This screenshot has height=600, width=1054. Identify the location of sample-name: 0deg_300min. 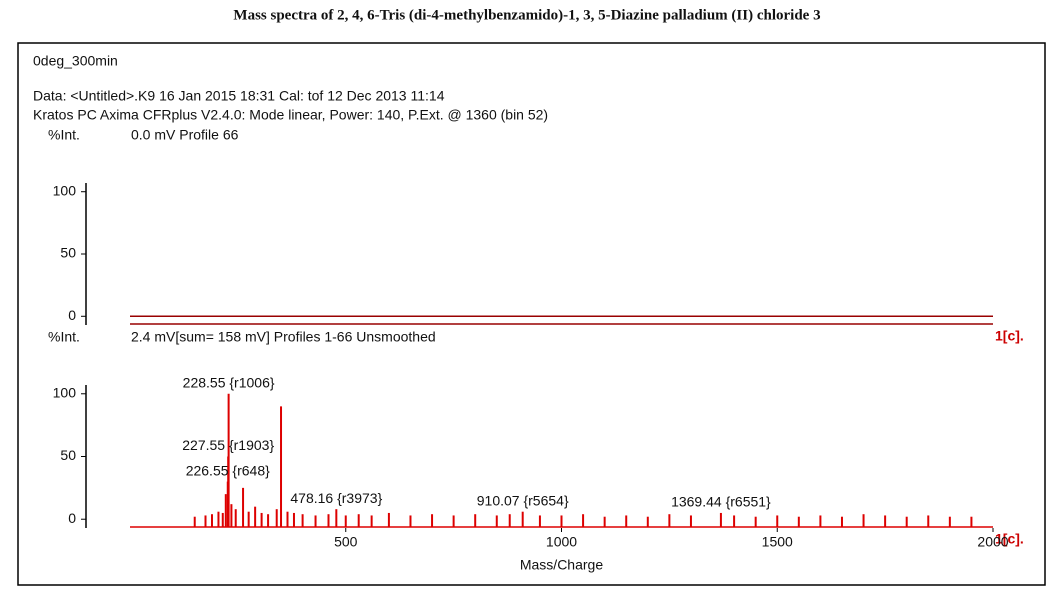
(75, 61).